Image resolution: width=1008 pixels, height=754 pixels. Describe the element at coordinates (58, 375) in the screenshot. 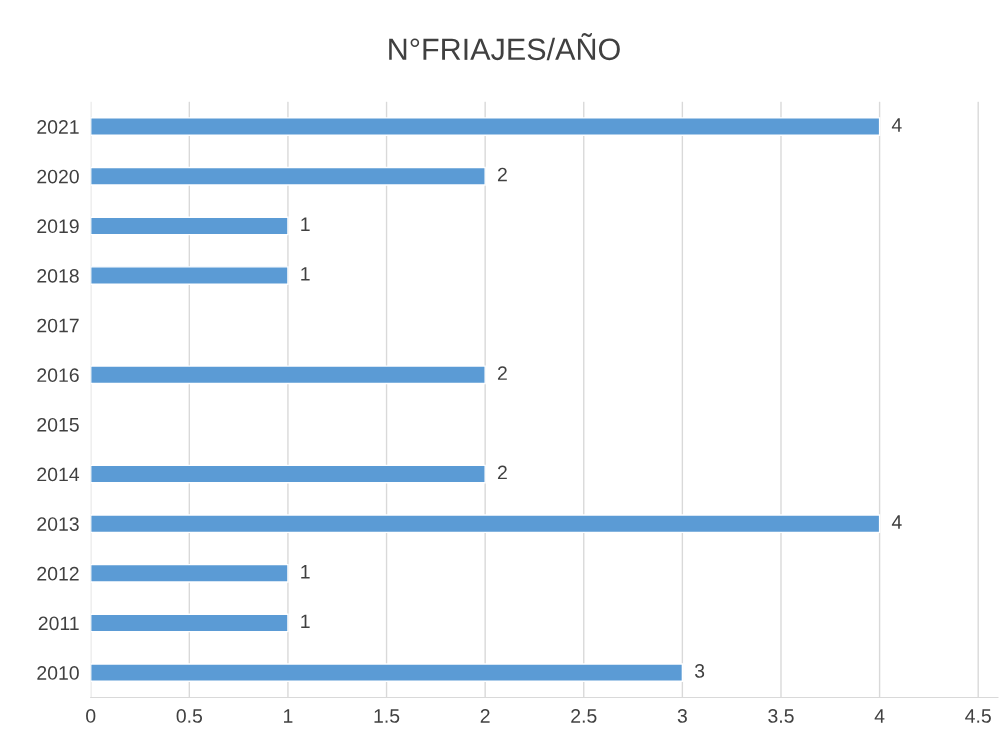

I see `y-tick-label: 2016` at that location.